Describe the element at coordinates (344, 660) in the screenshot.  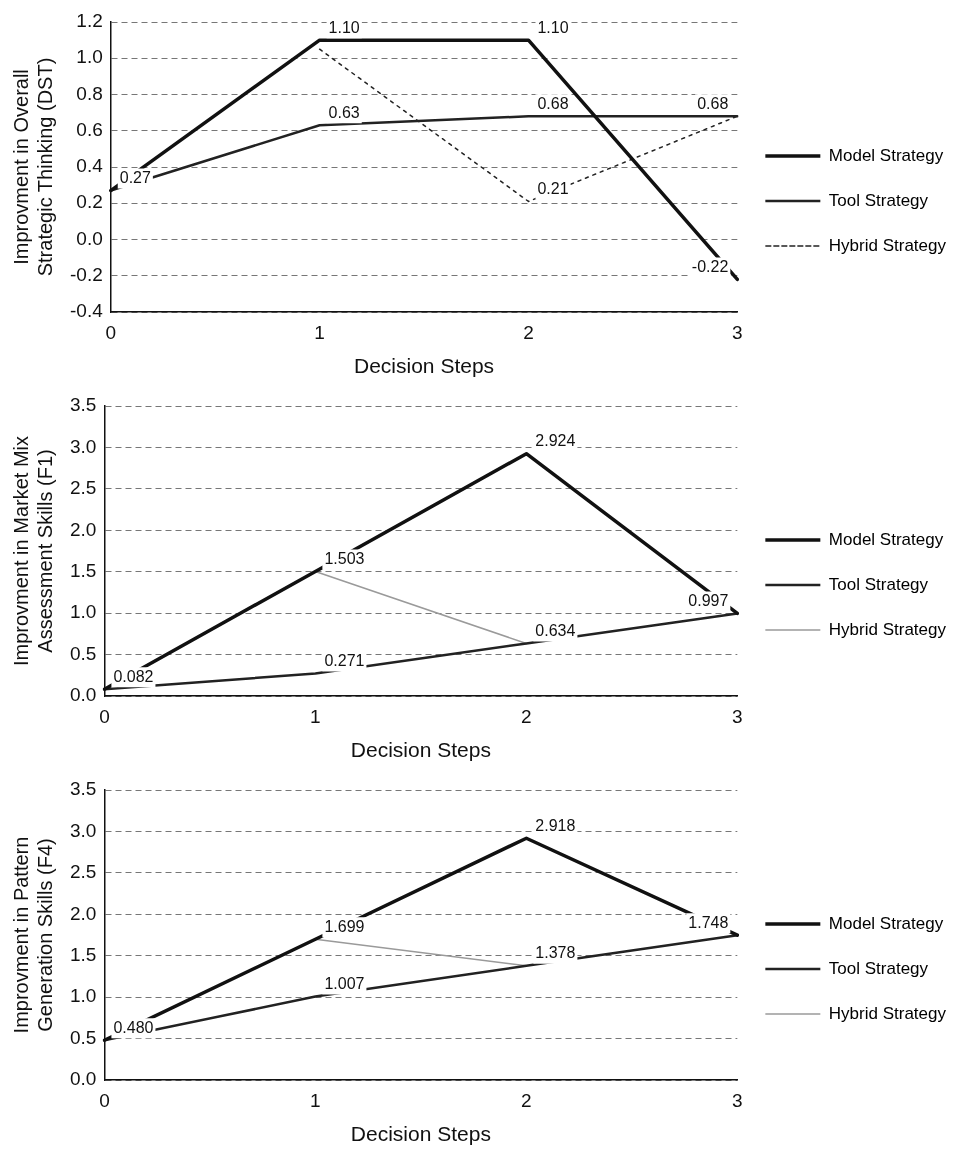
I see `data-label: 0.271` at that location.